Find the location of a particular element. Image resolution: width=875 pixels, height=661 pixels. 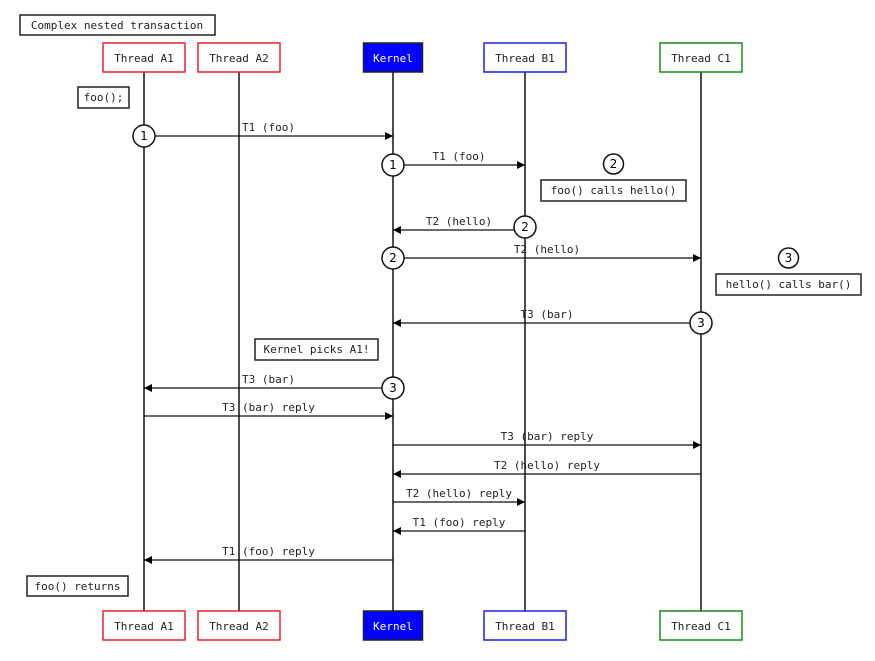

note: hello() calls bar() 3 is located at coordinates (788, 271).